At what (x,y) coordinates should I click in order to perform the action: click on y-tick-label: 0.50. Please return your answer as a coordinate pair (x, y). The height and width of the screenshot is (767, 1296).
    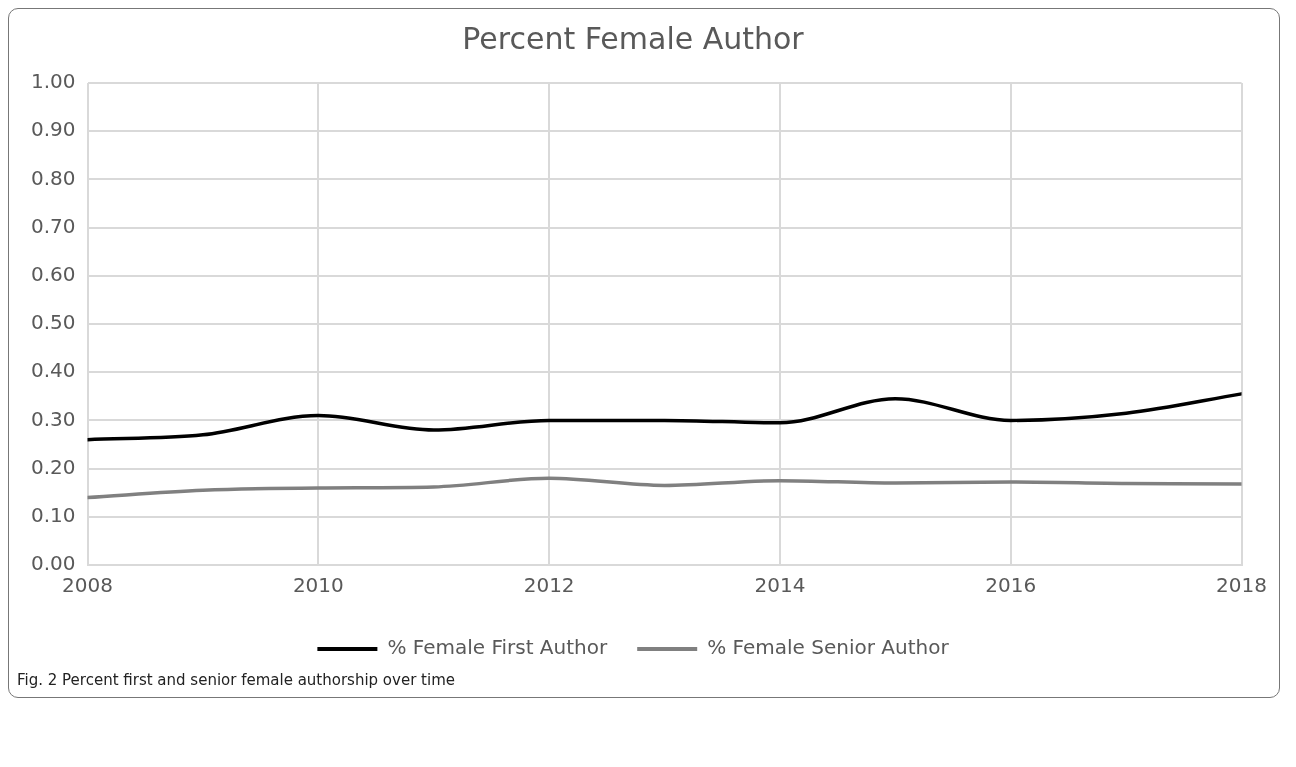
    Looking at the image, I should click on (53, 322).